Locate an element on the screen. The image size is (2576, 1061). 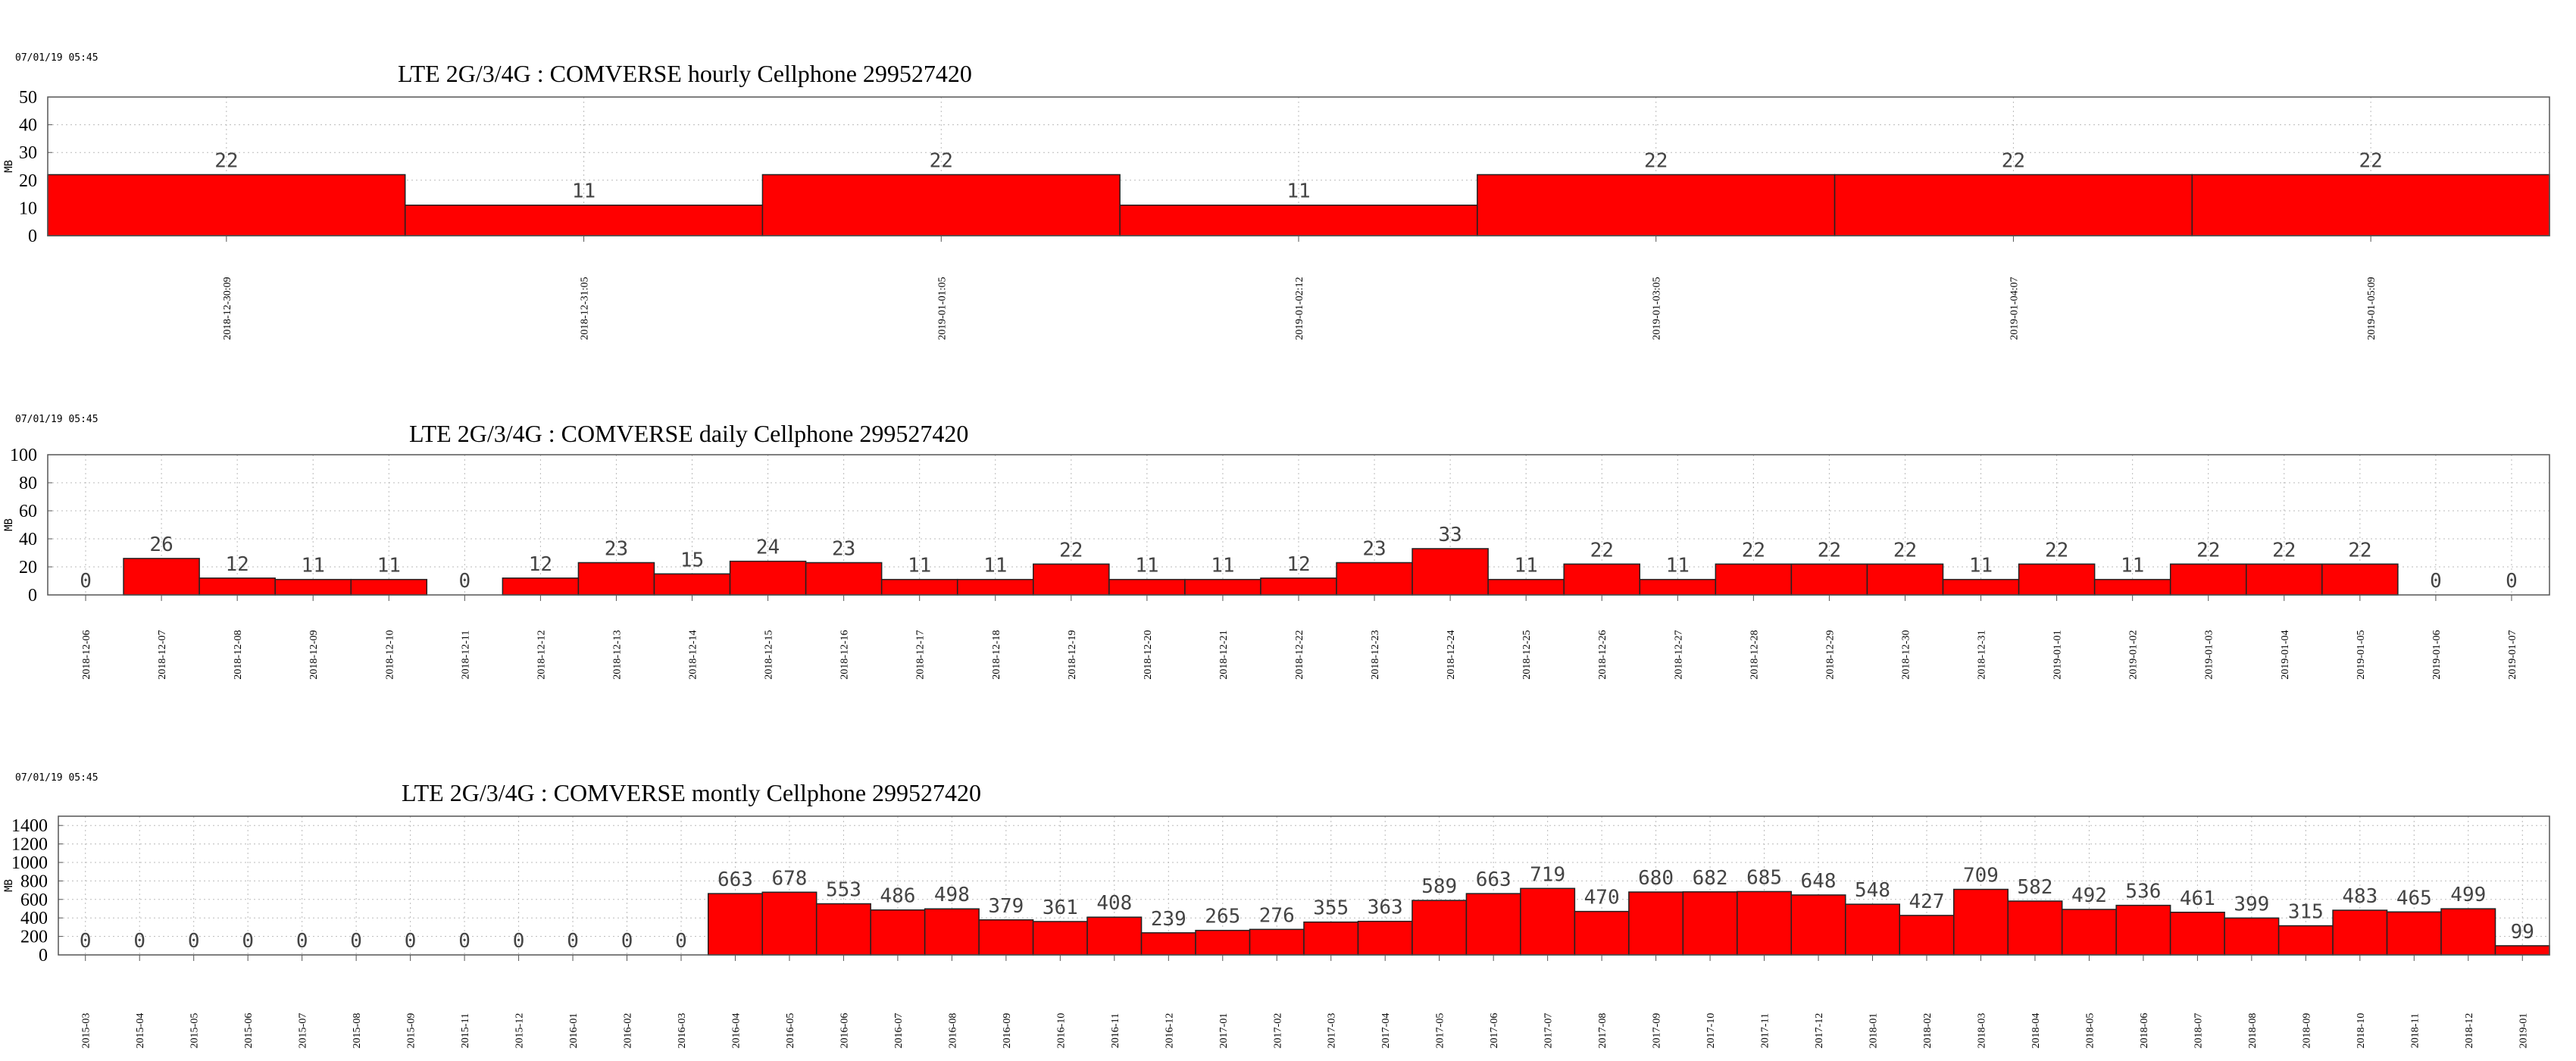
x-tick-label: 2019-01-01:05 is located at coordinates (942, 308).